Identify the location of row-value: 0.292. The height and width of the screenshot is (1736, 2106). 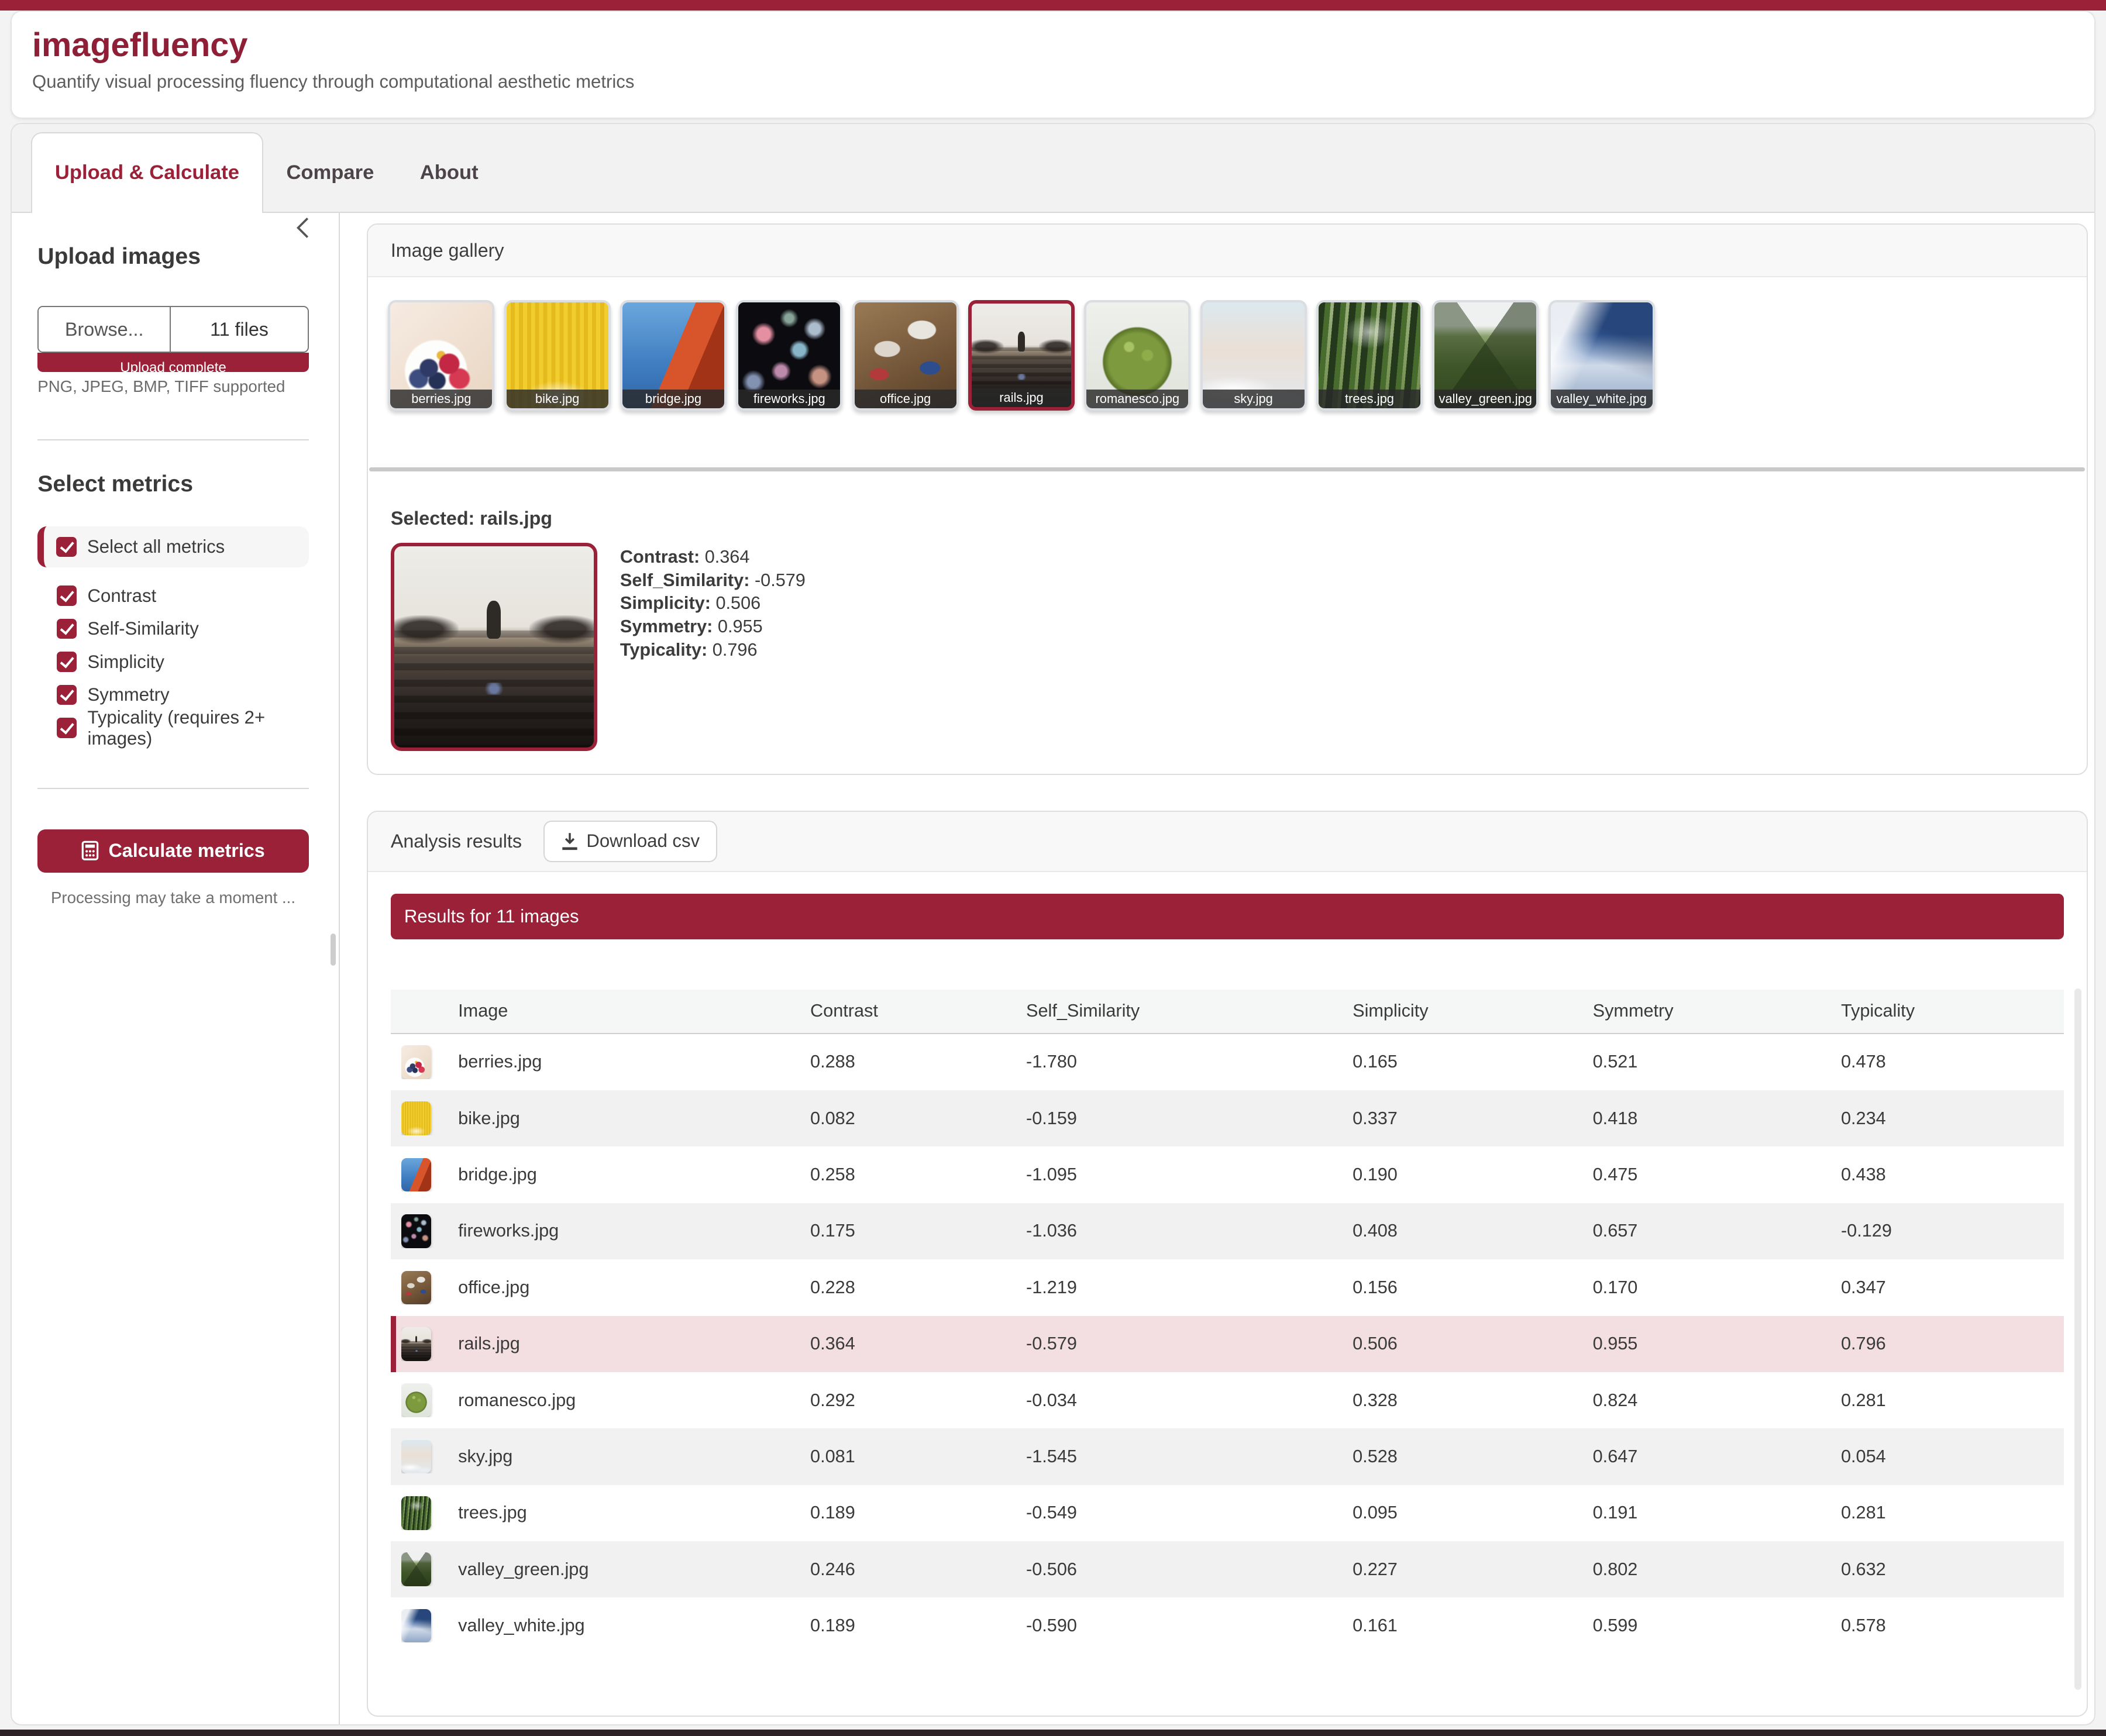
(832, 1400).